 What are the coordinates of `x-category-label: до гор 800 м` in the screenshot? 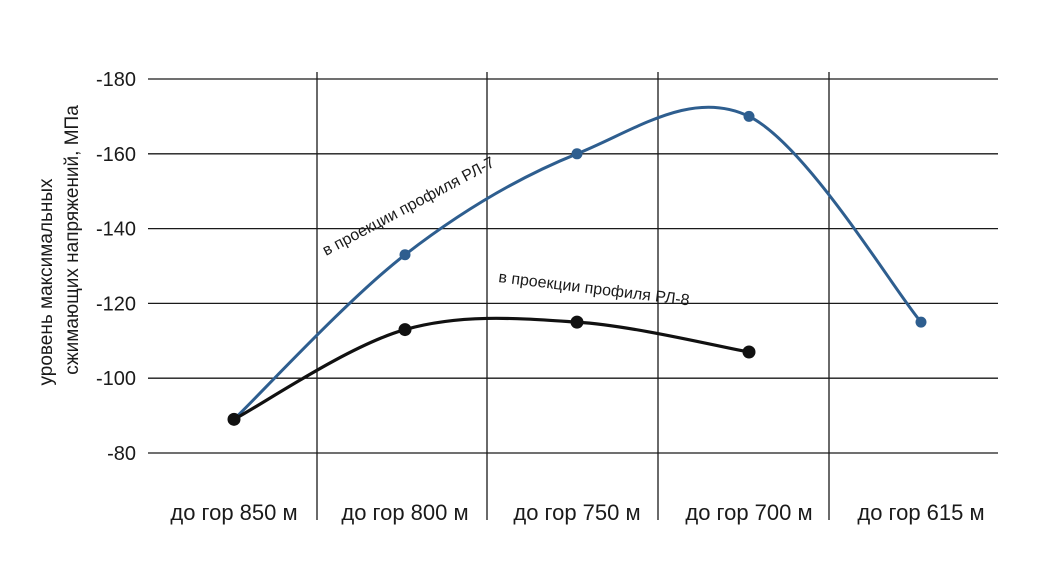 It's located at (404, 512).